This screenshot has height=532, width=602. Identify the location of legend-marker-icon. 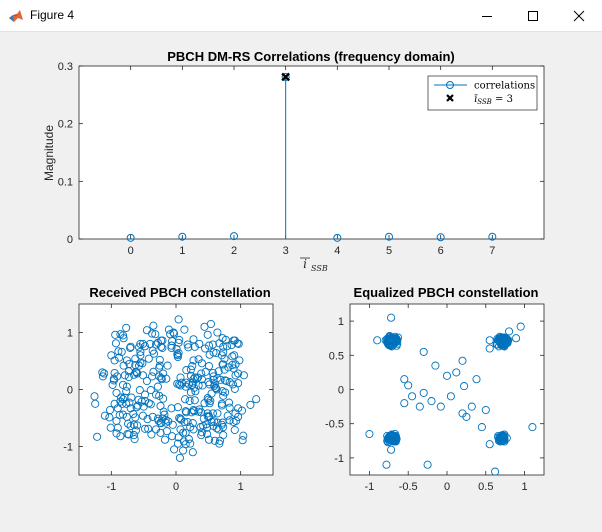
(450, 85).